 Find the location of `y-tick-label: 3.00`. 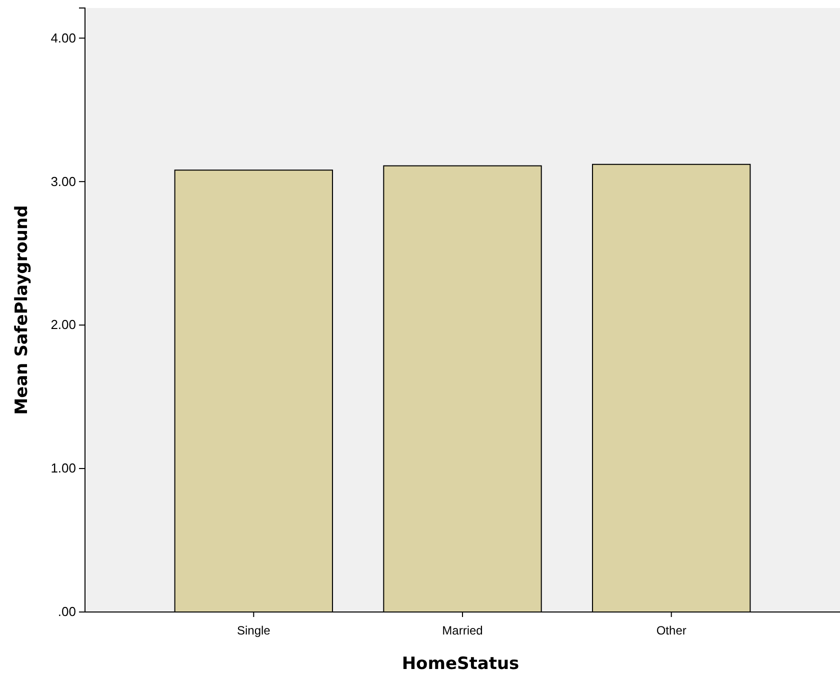

y-tick-label: 3.00 is located at coordinates (63, 181).